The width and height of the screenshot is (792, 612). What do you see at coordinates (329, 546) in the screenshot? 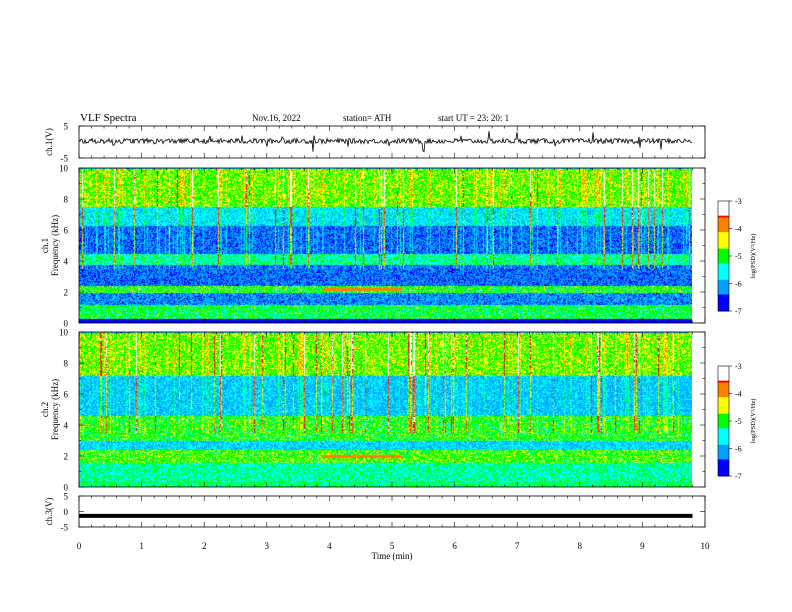
I see `x-tick-label: 4` at bounding box center [329, 546].